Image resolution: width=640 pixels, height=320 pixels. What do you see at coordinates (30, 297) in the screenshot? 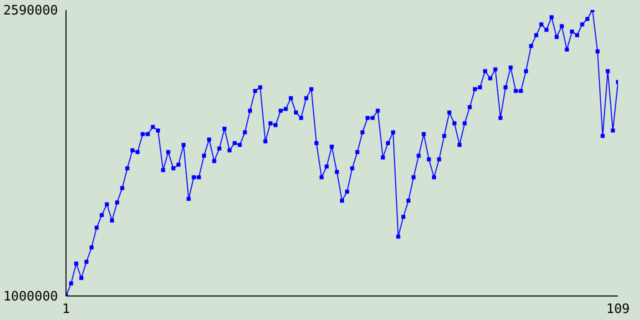
I see `y-tick-label: 1000000` at bounding box center [30, 297].